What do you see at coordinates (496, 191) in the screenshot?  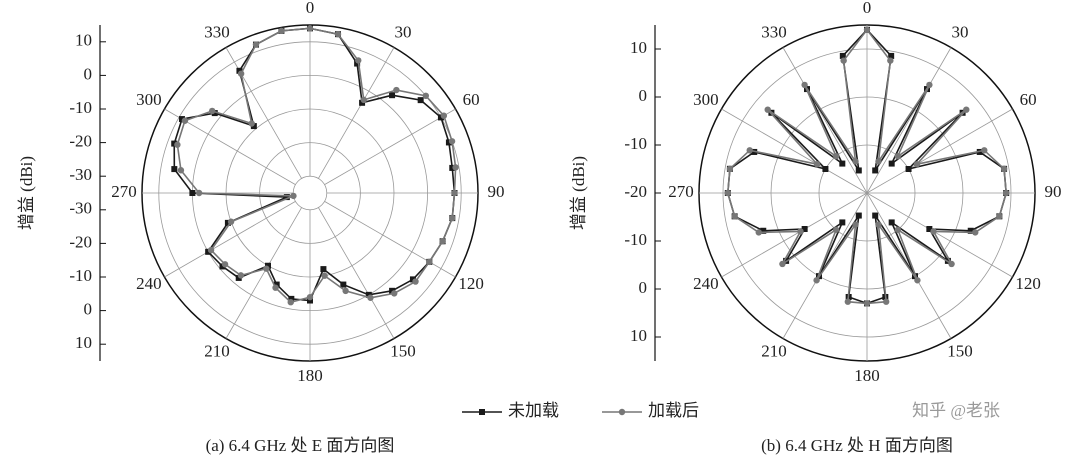 I see `angle-label: 90` at bounding box center [496, 191].